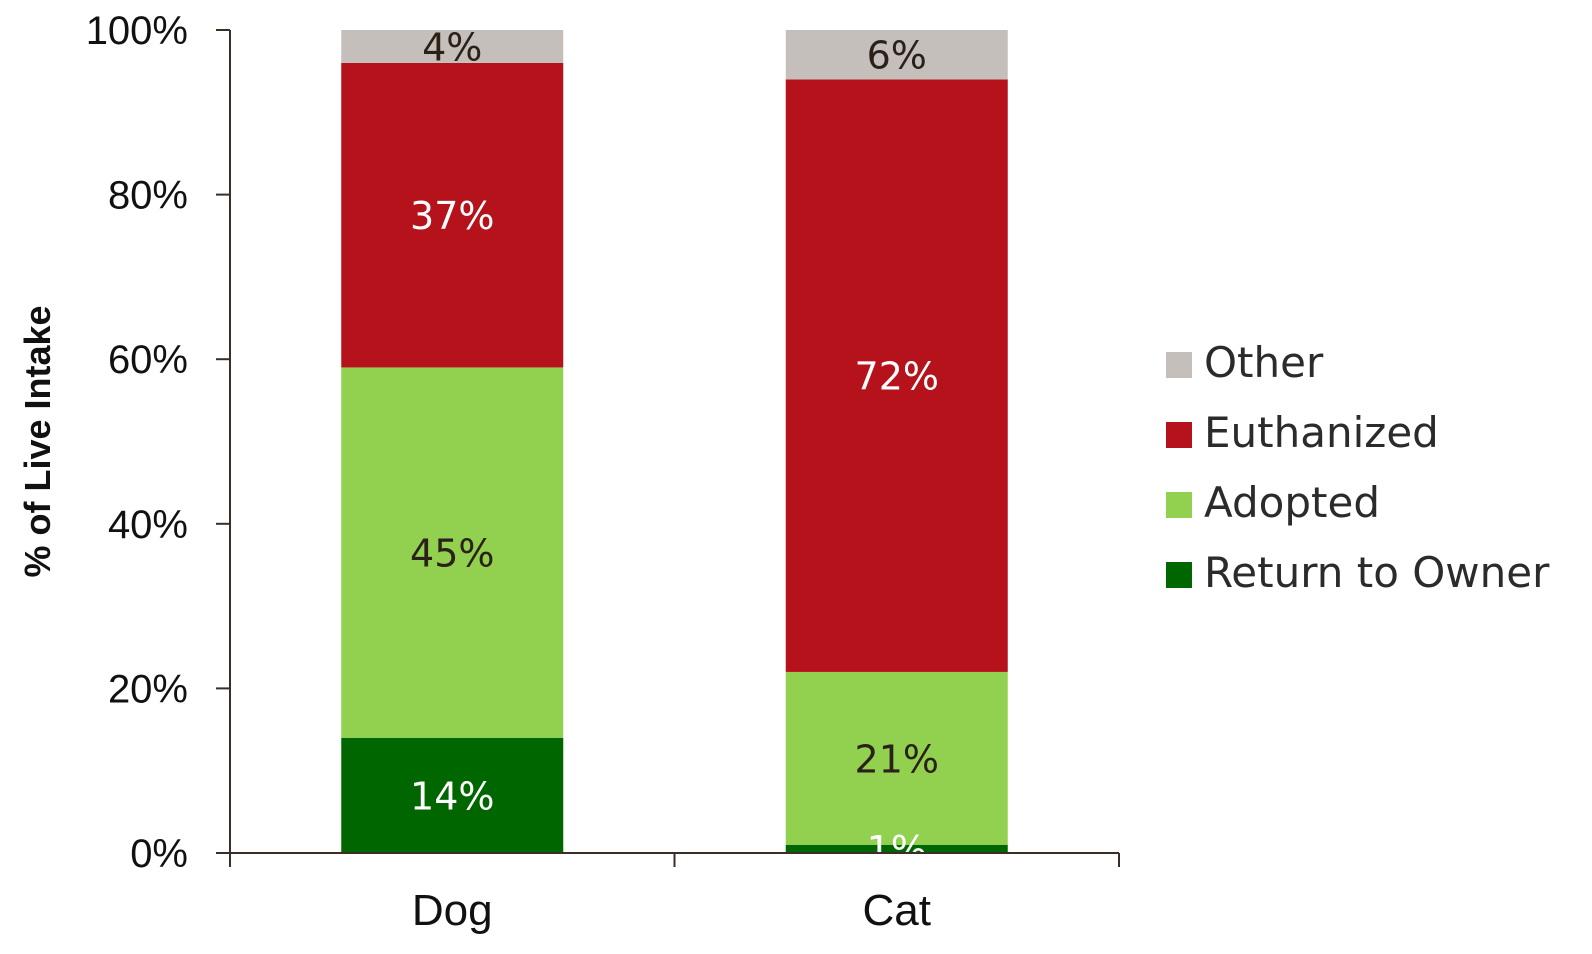  What do you see at coordinates (897, 377) in the screenshot?
I see `bar-data-label: 72%` at bounding box center [897, 377].